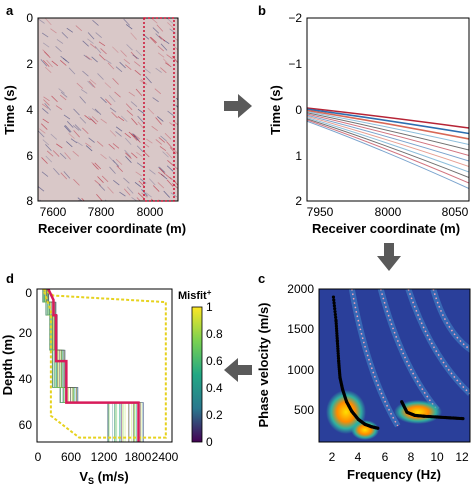  What do you see at coordinates (332, 457) in the screenshot?
I see `panel-c-xtick: 2` at bounding box center [332, 457].